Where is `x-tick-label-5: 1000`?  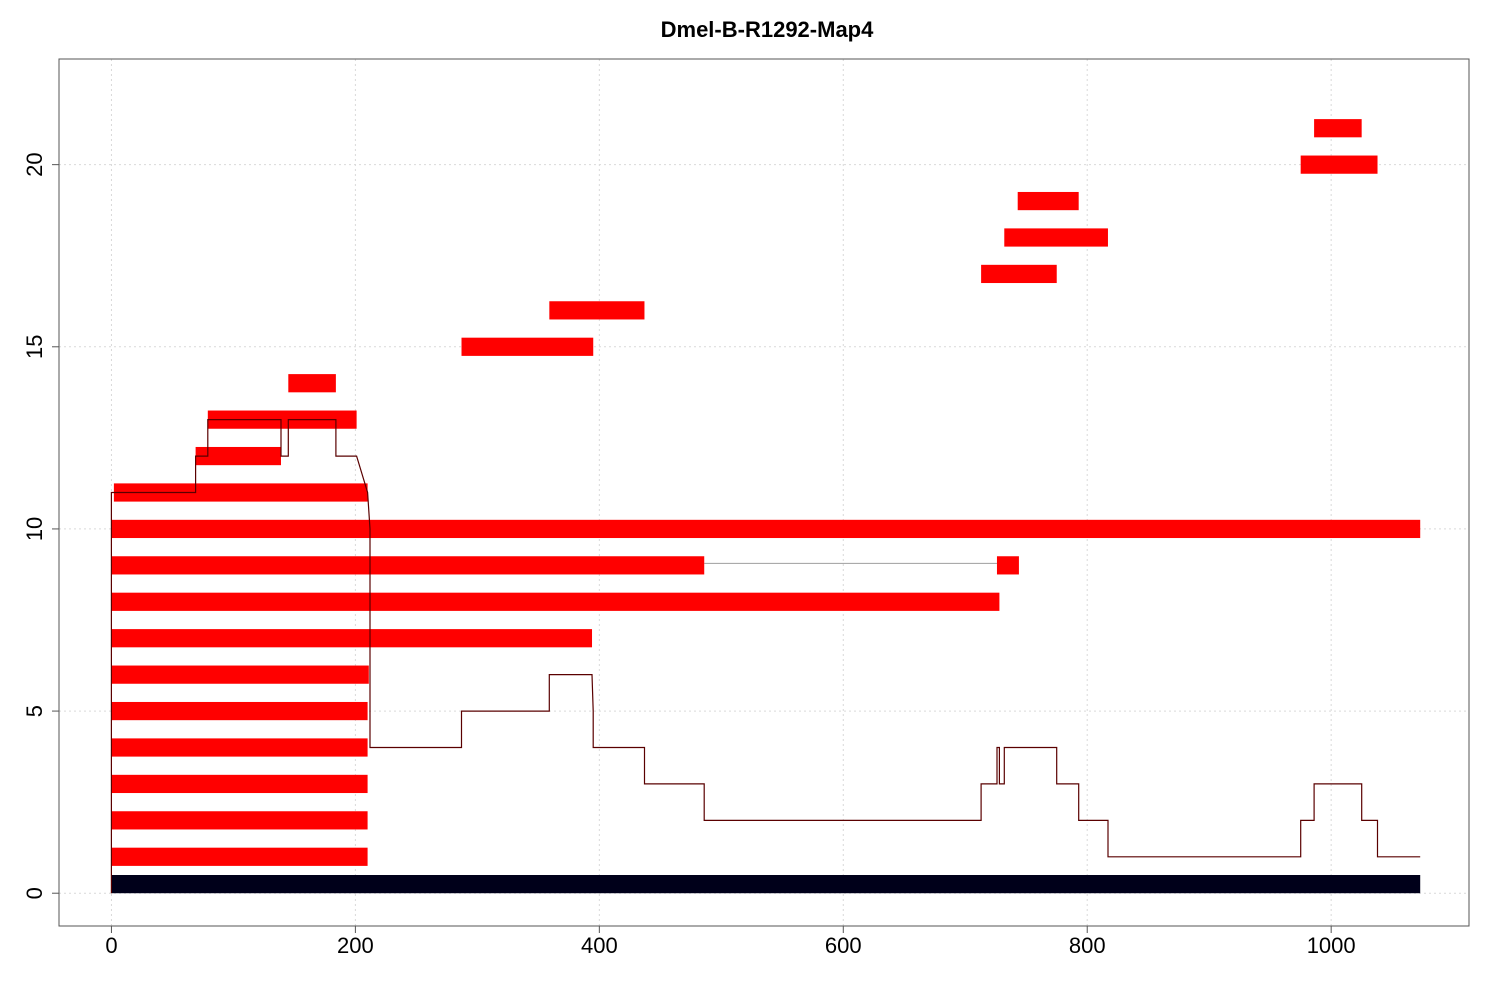 x-tick-label-5: 1000 is located at coordinates (1331, 945).